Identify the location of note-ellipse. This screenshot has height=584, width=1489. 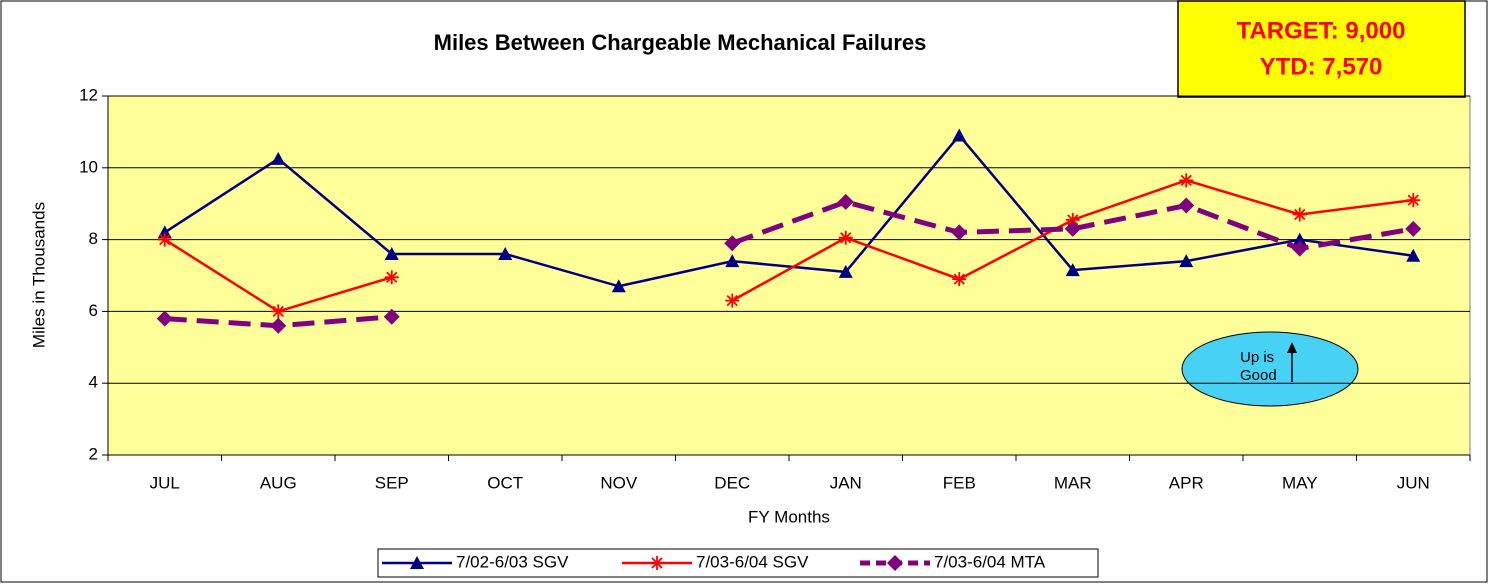
(1270, 369).